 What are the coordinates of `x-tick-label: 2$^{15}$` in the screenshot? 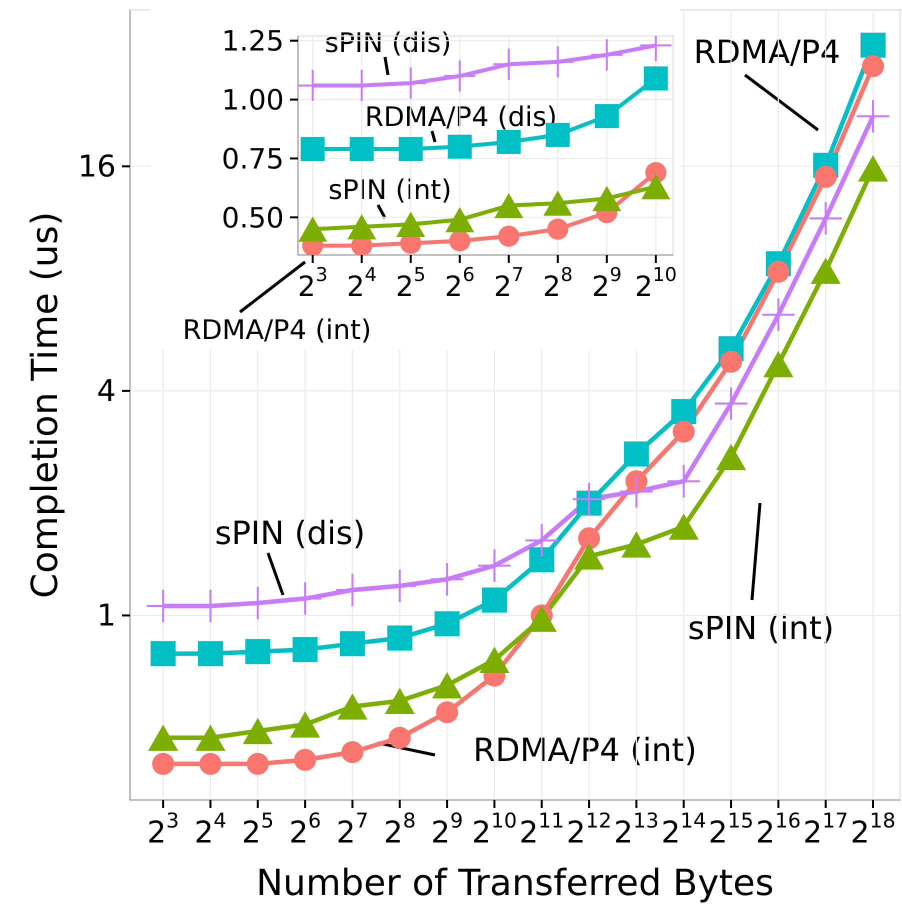 It's located at (731, 829).